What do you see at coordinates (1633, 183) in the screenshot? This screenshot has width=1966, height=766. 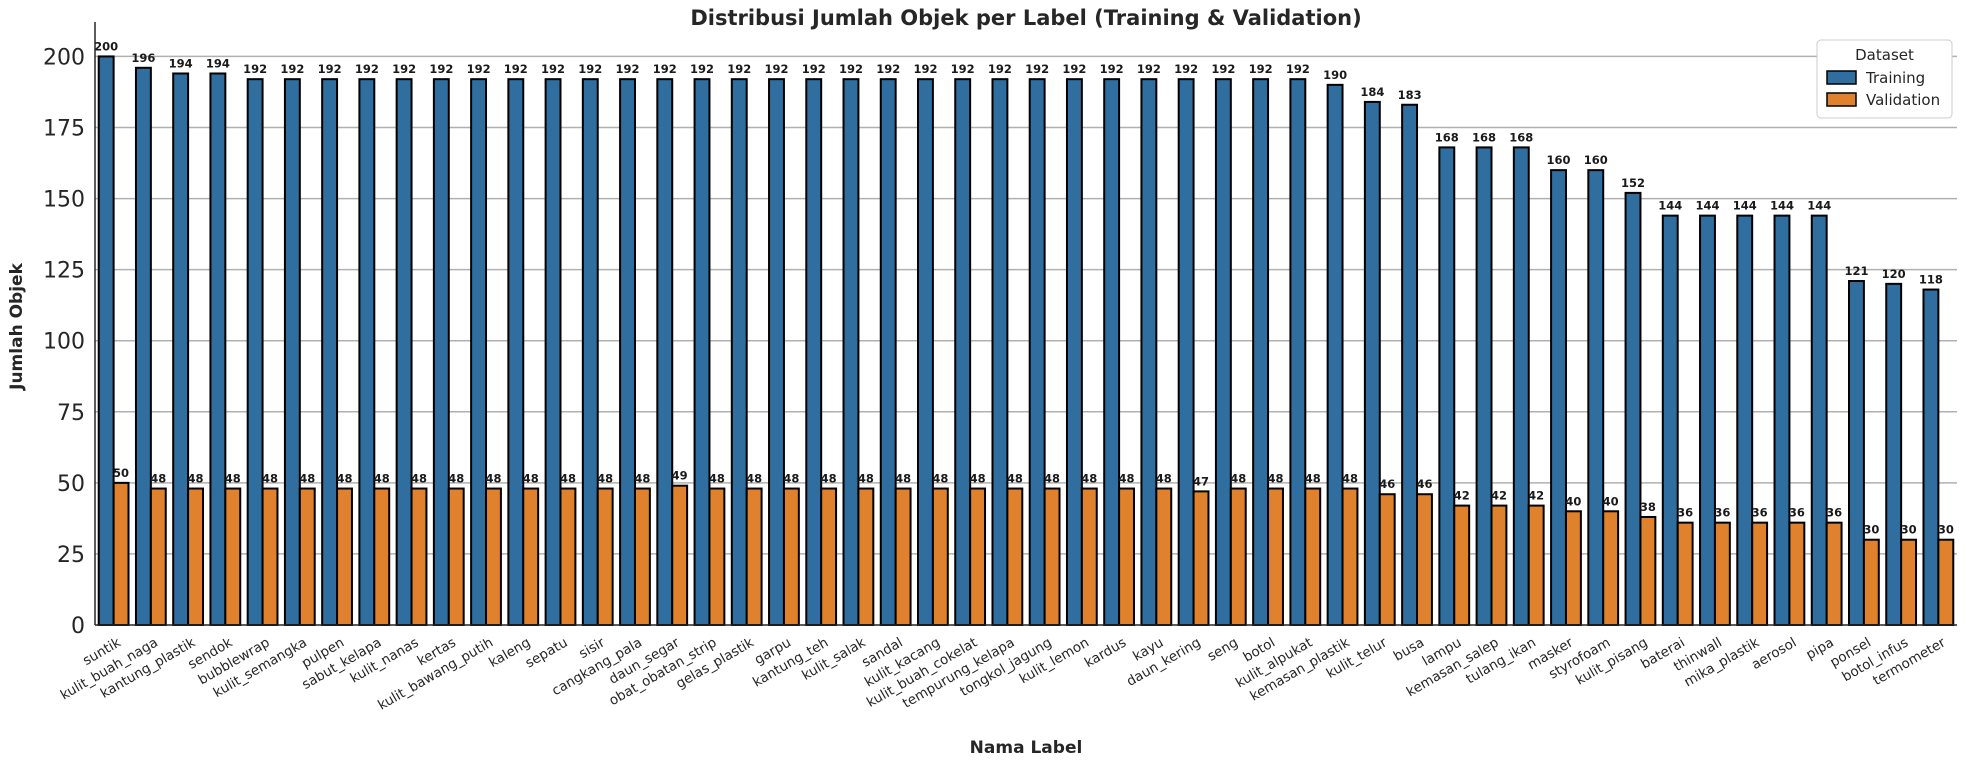 I see `bar-value-label: 152` at bounding box center [1633, 183].